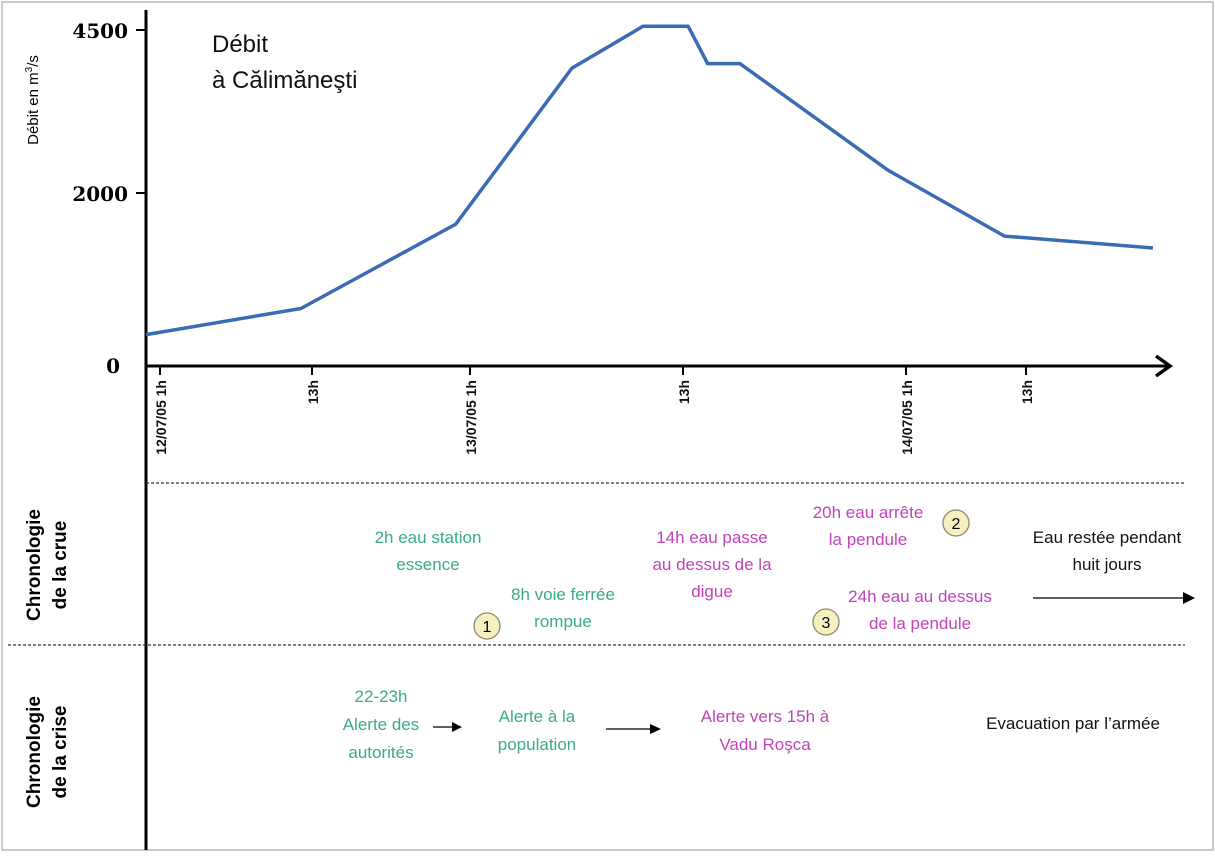 Image resolution: width=1215 pixels, height=857 pixels. I want to click on badge-3: 3, so click(826, 622).